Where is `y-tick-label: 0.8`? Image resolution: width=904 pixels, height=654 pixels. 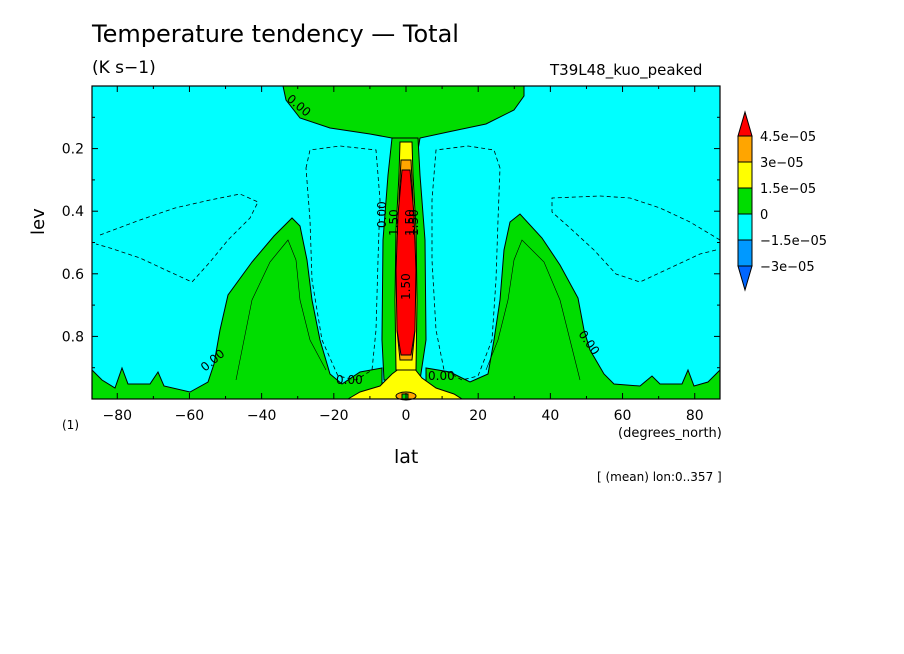
y-tick-label: 0.8 is located at coordinates (73, 337).